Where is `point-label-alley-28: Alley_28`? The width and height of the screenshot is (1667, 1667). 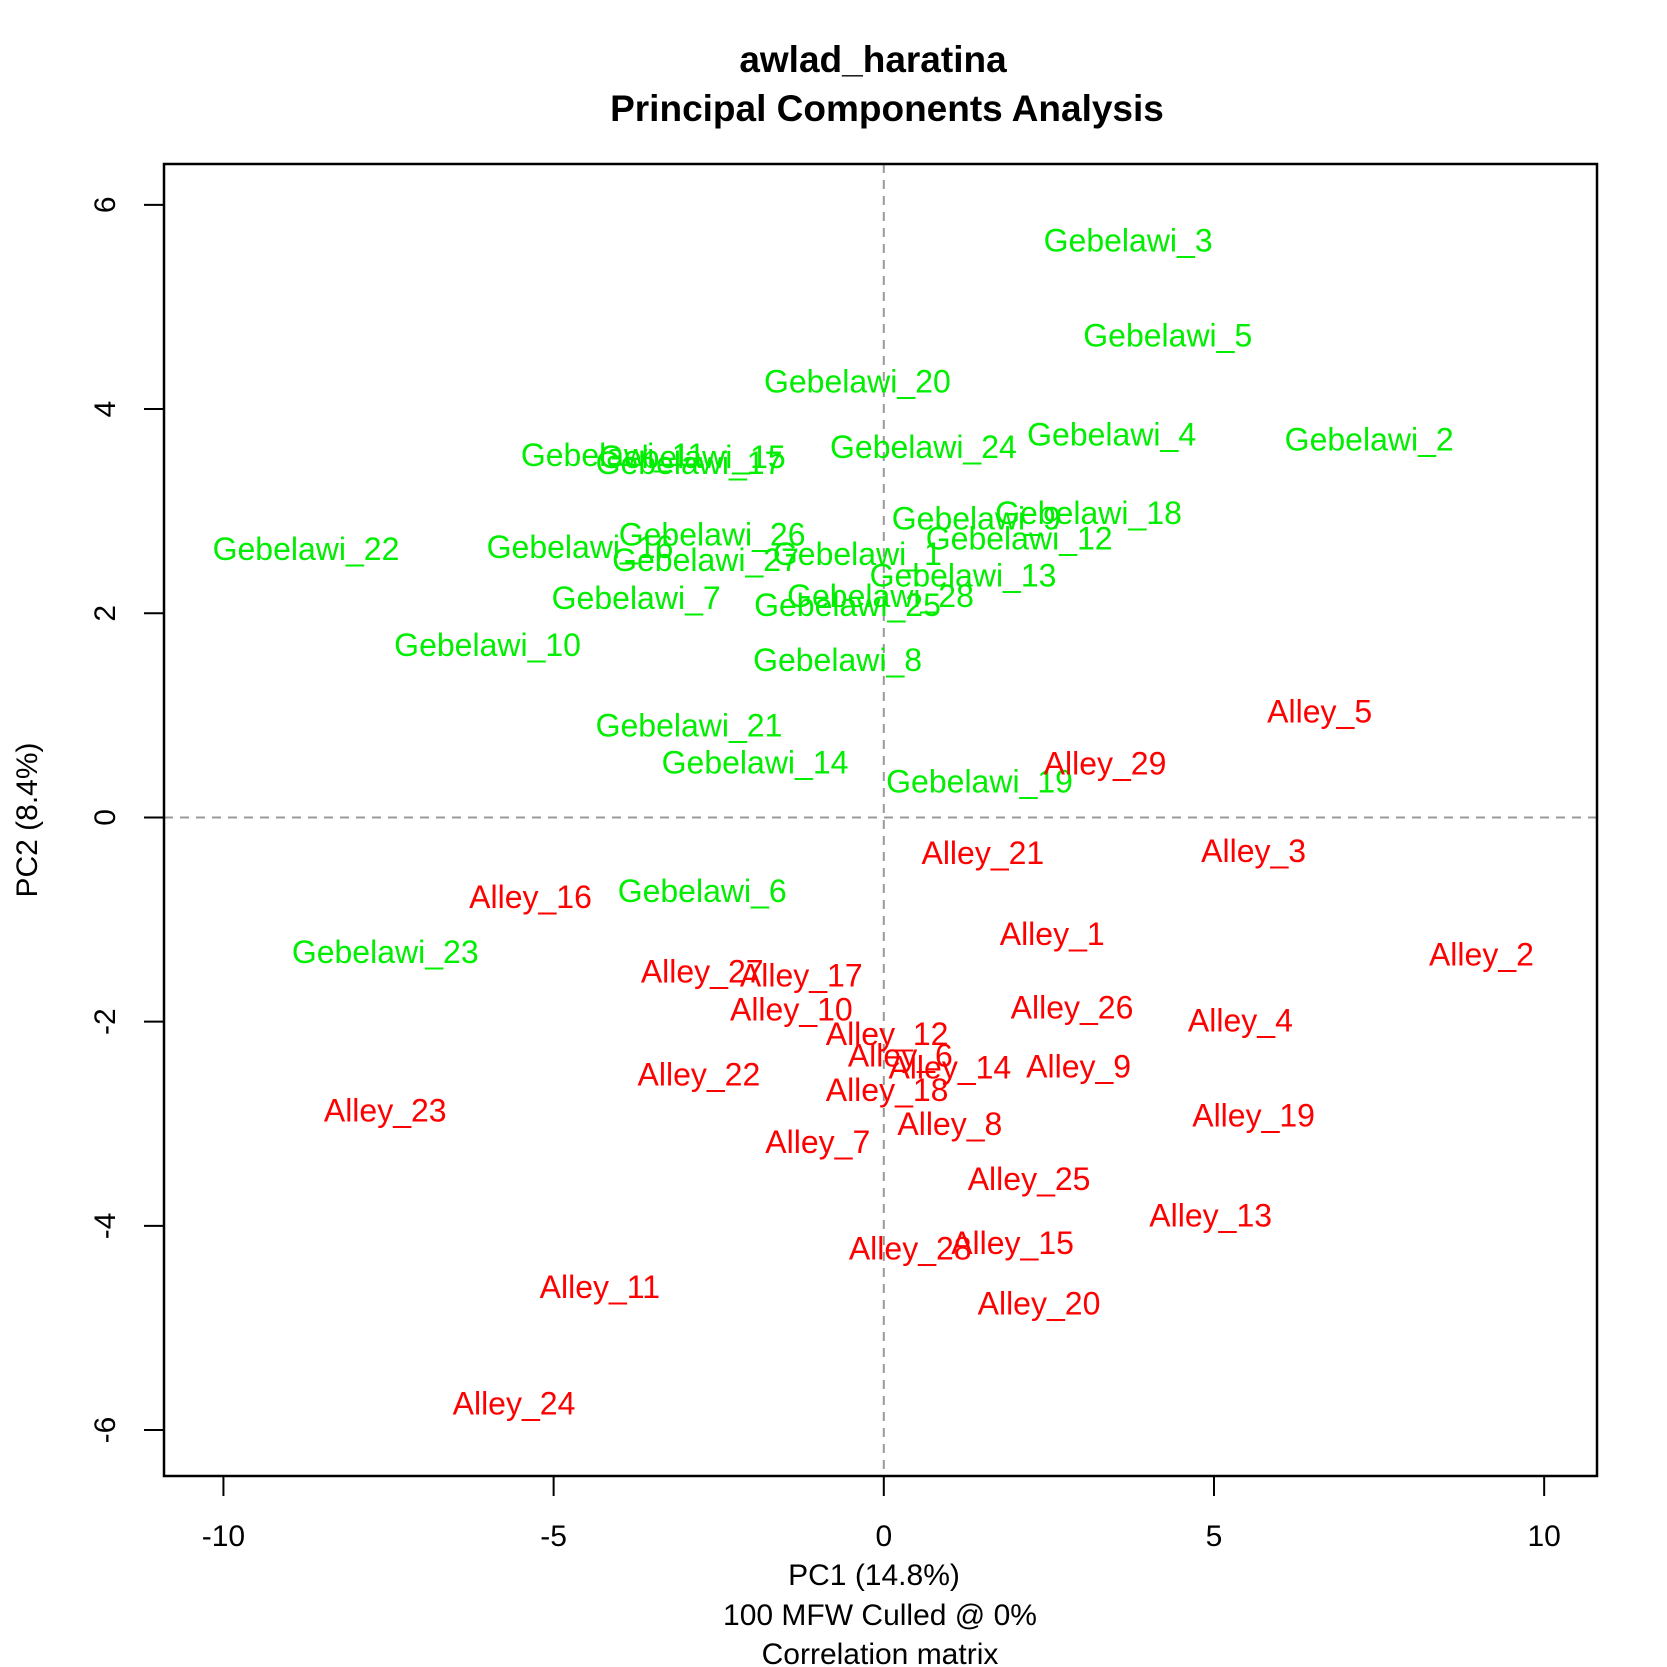 point-label-alley-28: Alley_28 is located at coordinates (910, 1248).